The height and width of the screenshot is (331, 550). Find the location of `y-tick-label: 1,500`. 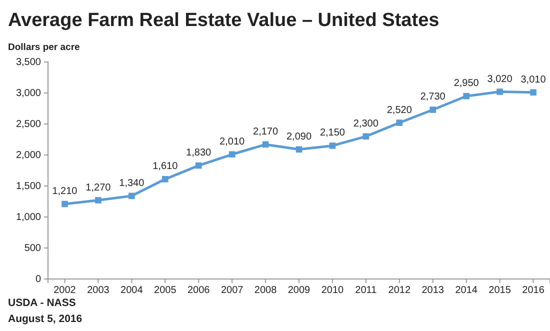

y-tick-label: 1,500 is located at coordinates (29, 186).